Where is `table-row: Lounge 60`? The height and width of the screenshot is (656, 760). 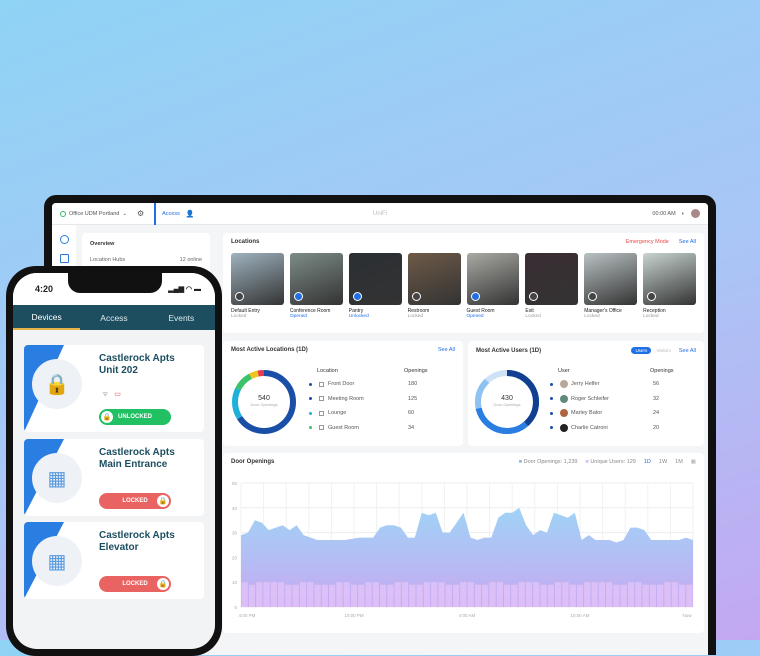
table-row: Lounge 60 is located at coordinates (379, 413).